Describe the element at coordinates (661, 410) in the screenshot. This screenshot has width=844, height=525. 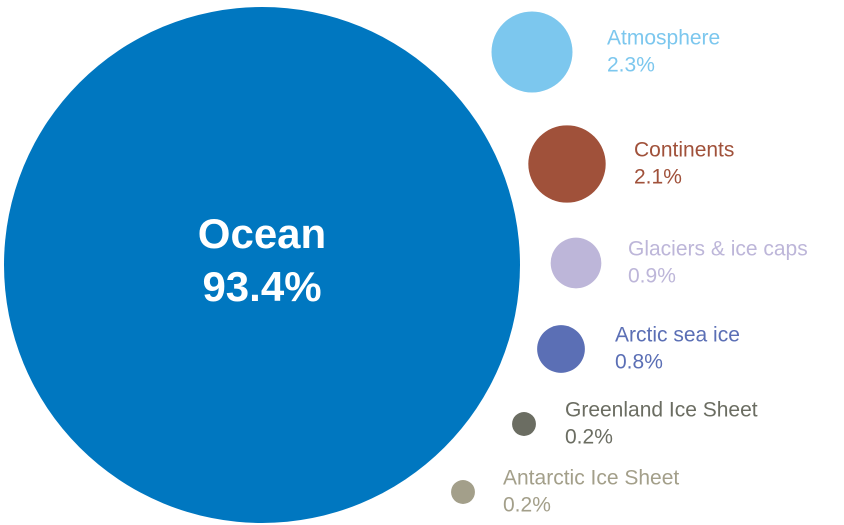
I see `bubble-label: Greenland Ice Sheet` at that location.